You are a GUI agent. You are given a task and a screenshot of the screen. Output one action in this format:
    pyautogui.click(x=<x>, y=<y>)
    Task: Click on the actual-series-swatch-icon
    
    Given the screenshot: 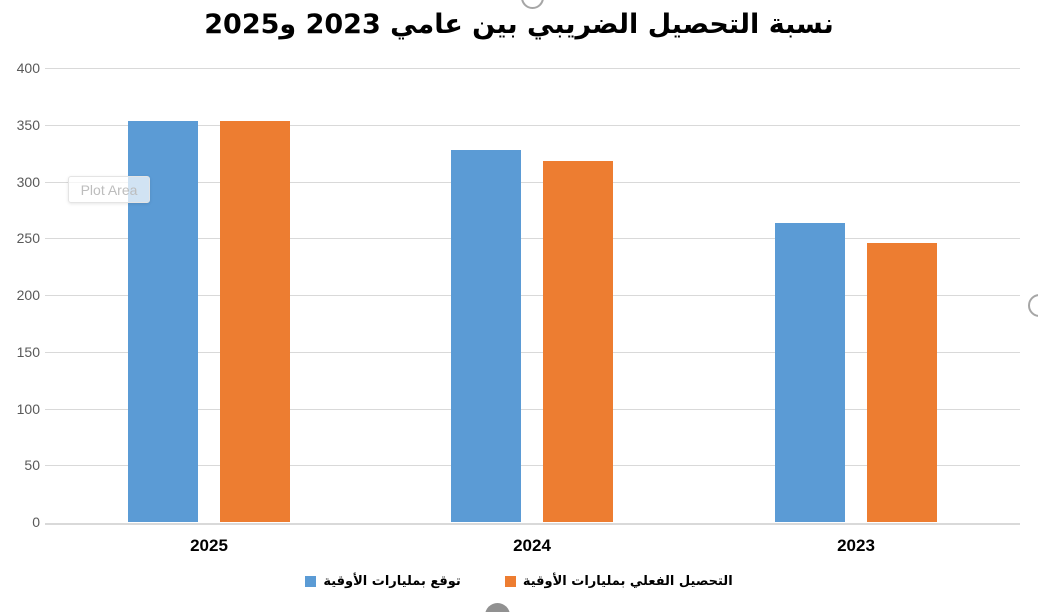 What is the action you would take?
    pyautogui.click(x=510, y=581)
    